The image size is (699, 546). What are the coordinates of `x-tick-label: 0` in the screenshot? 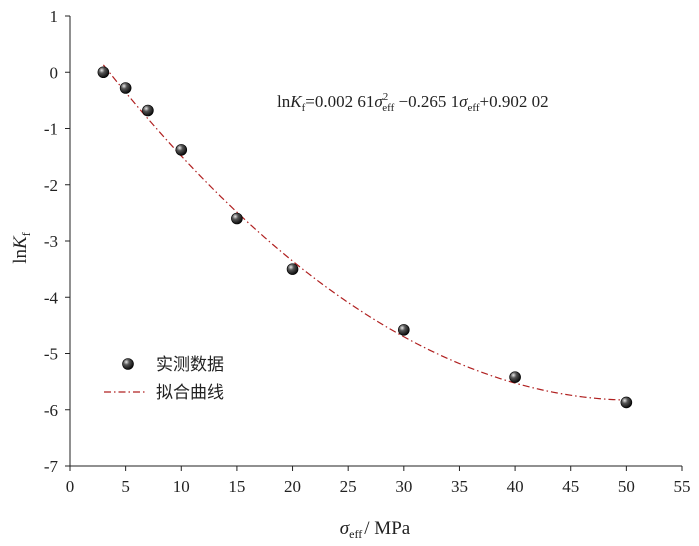 It's located at (70, 486).